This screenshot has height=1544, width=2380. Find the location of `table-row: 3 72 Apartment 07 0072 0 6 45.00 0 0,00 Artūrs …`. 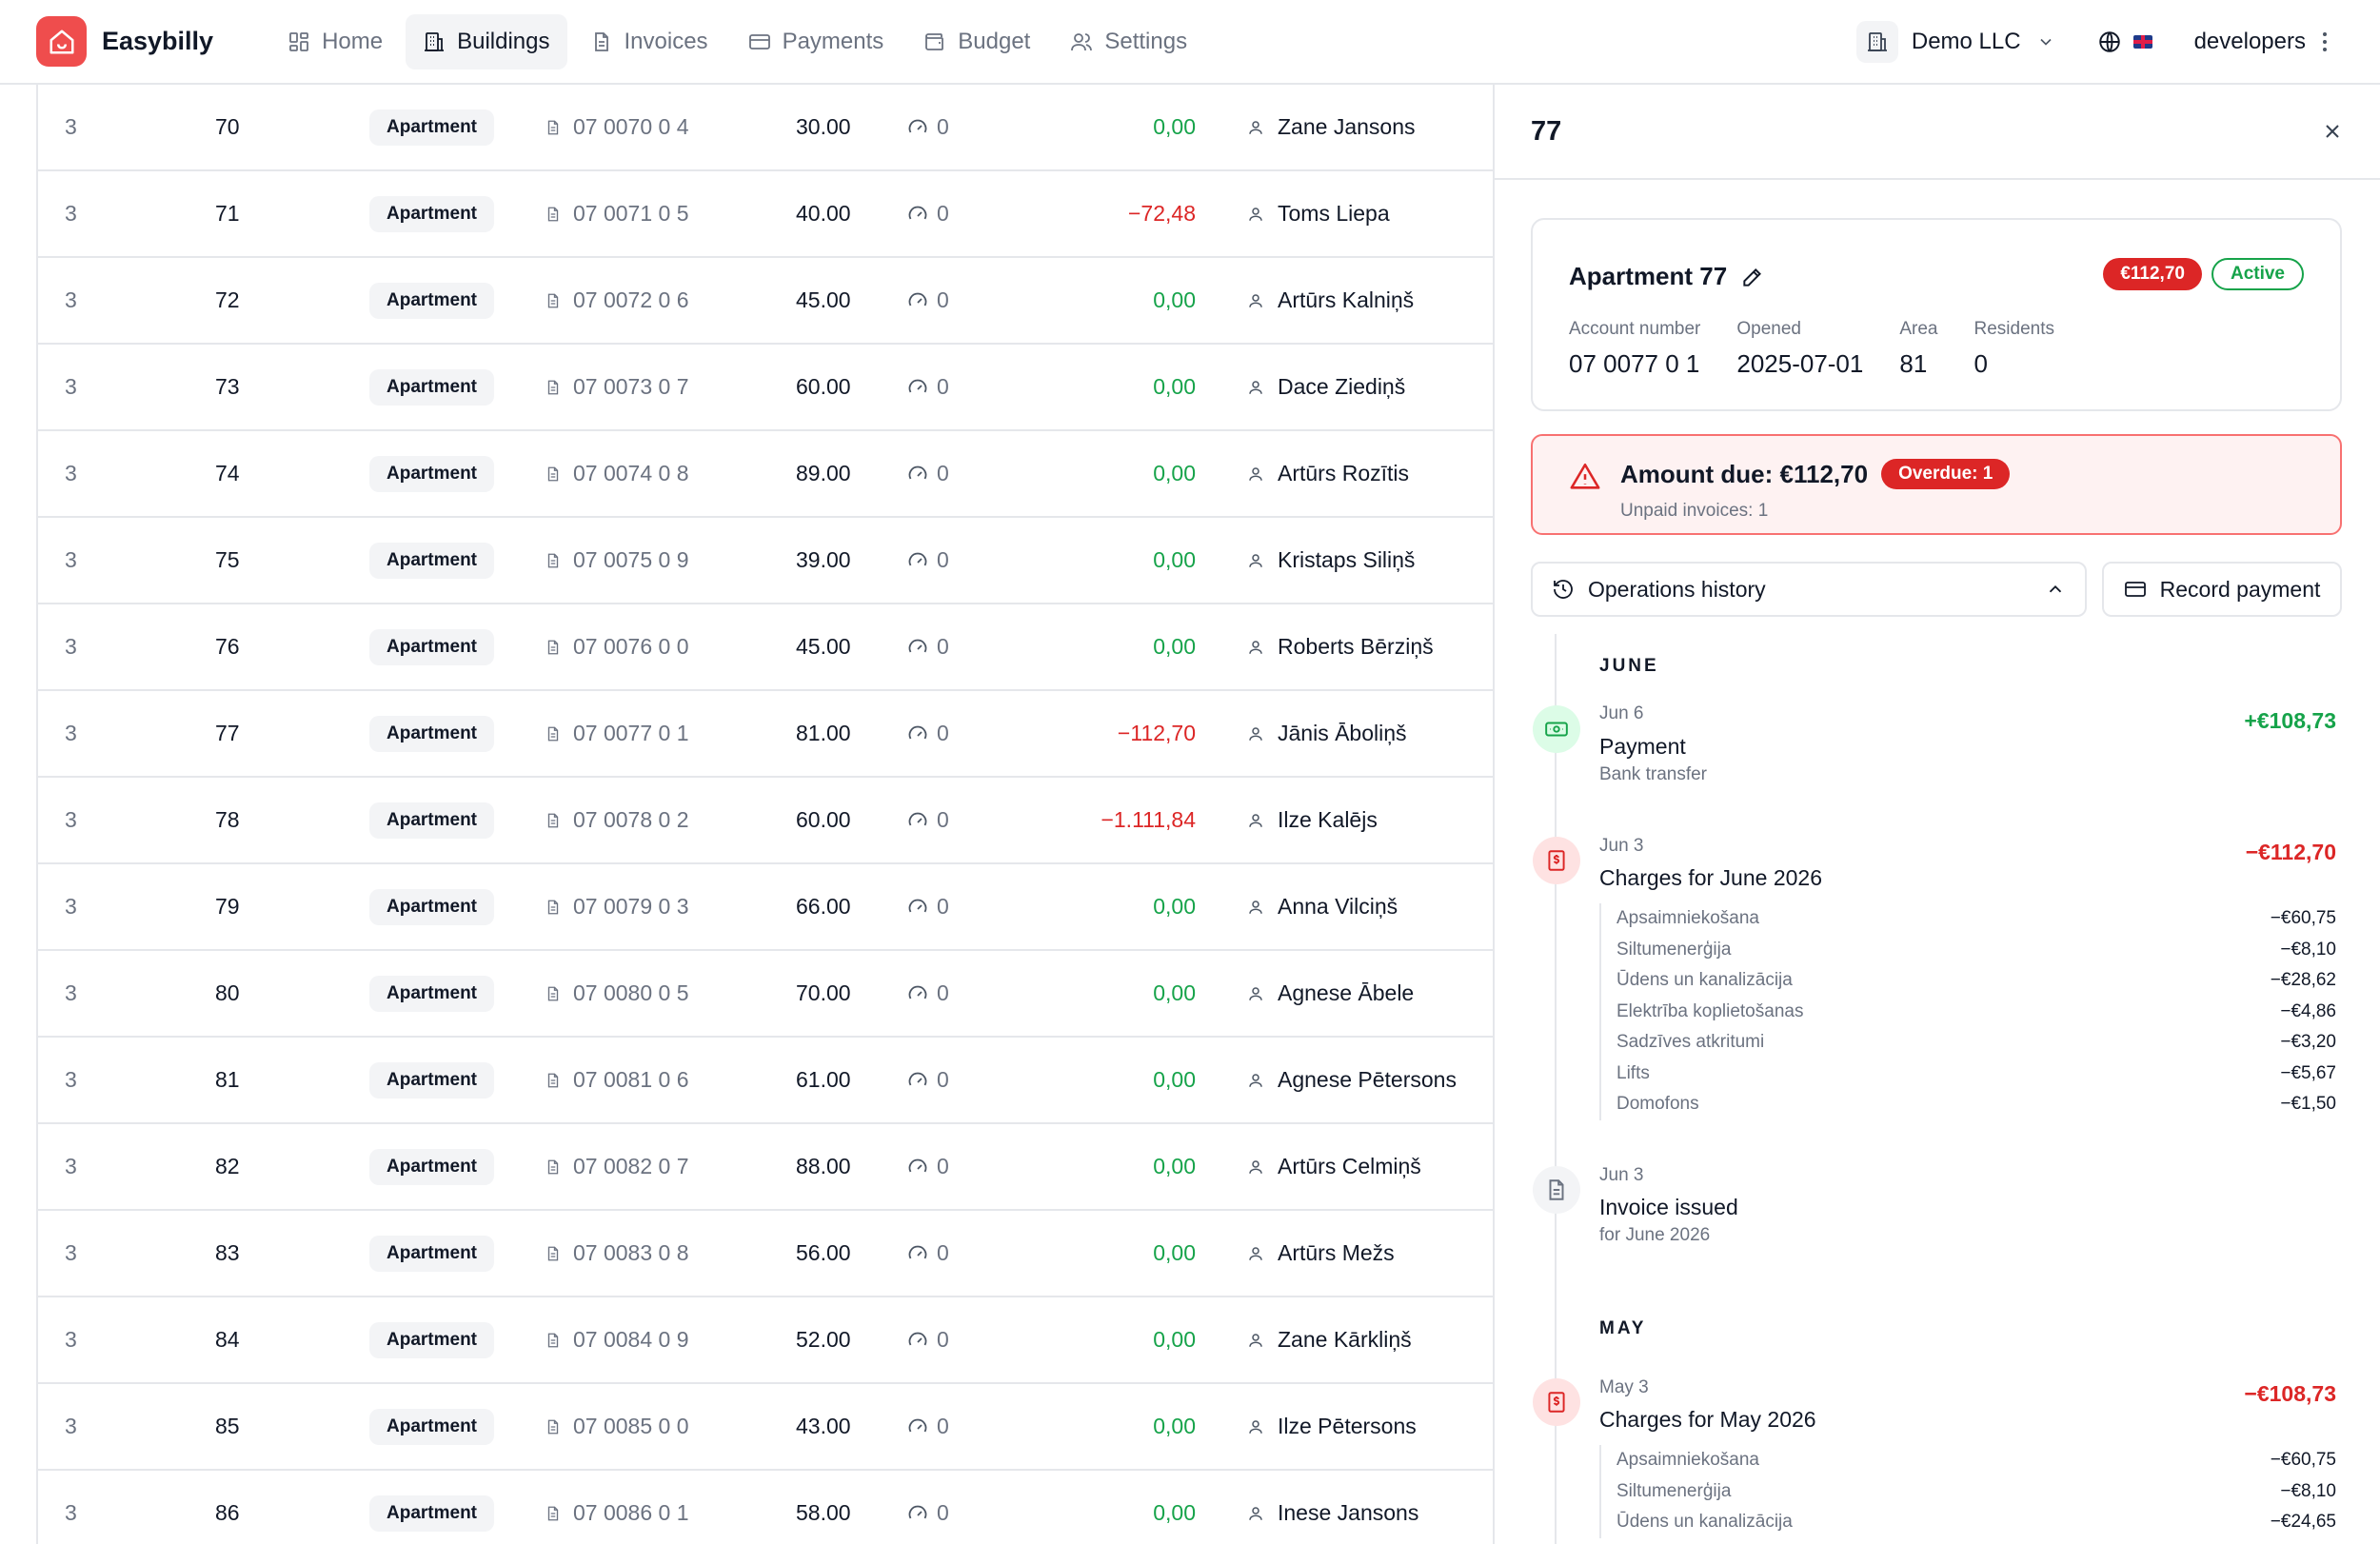

table-row: 3 72 Apartment 07 0072 0 6 45.00 0 0,00 Artūrs … is located at coordinates (765, 301).